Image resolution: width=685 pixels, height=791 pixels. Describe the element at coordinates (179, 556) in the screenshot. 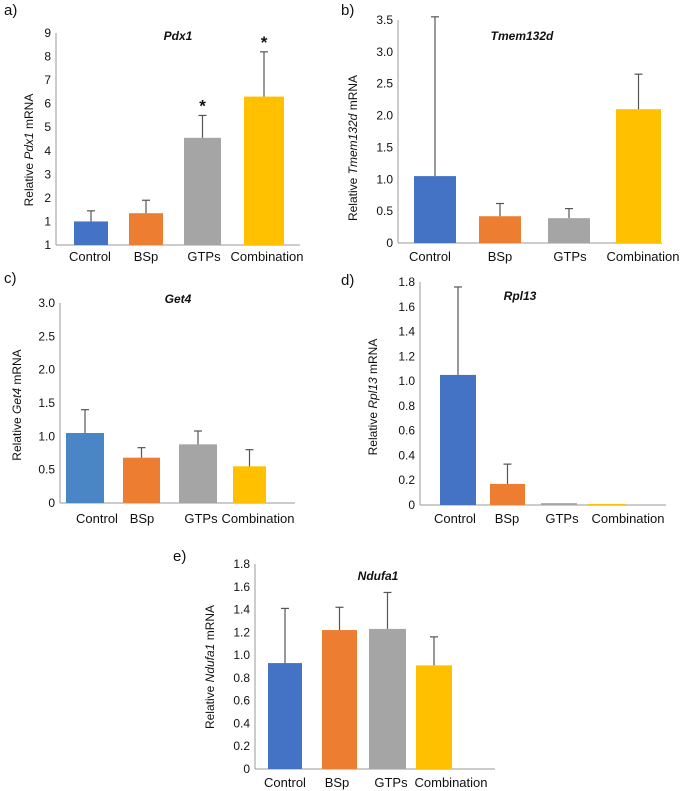

I see `panel-letter: e)` at that location.